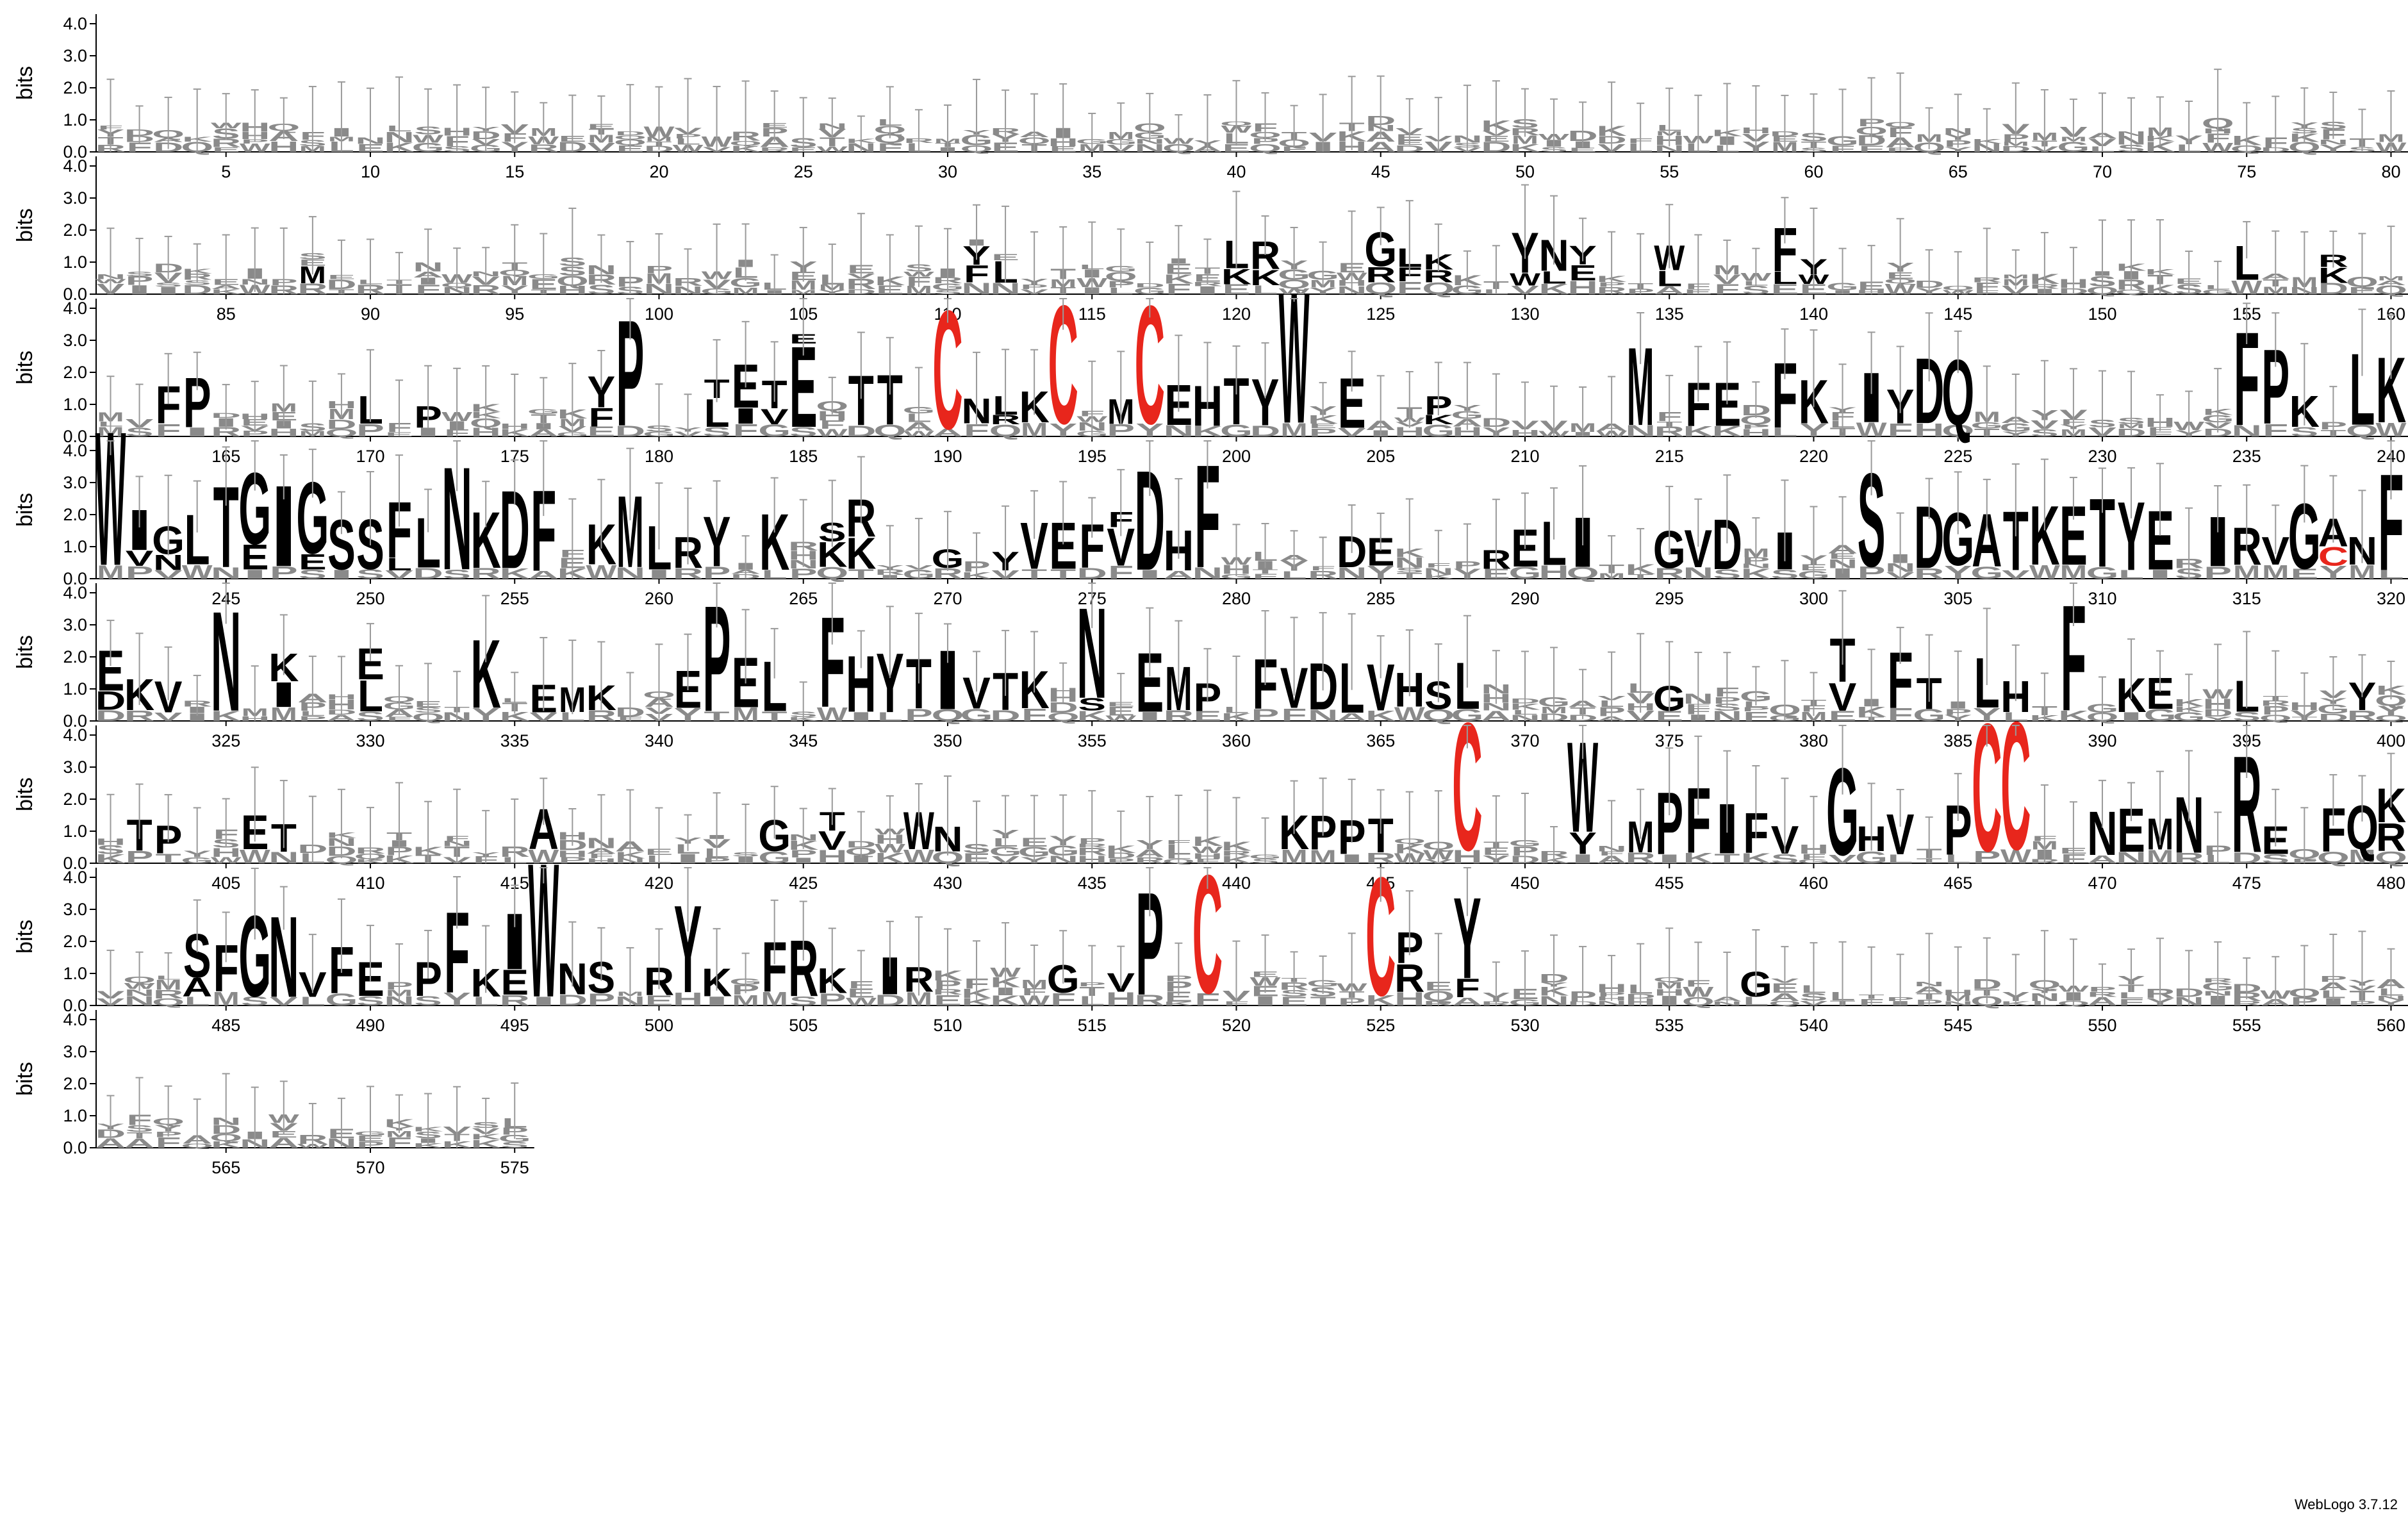  What do you see at coordinates (1525, 314) in the screenshot?
I see `x-tick-label: 130` at bounding box center [1525, 314].